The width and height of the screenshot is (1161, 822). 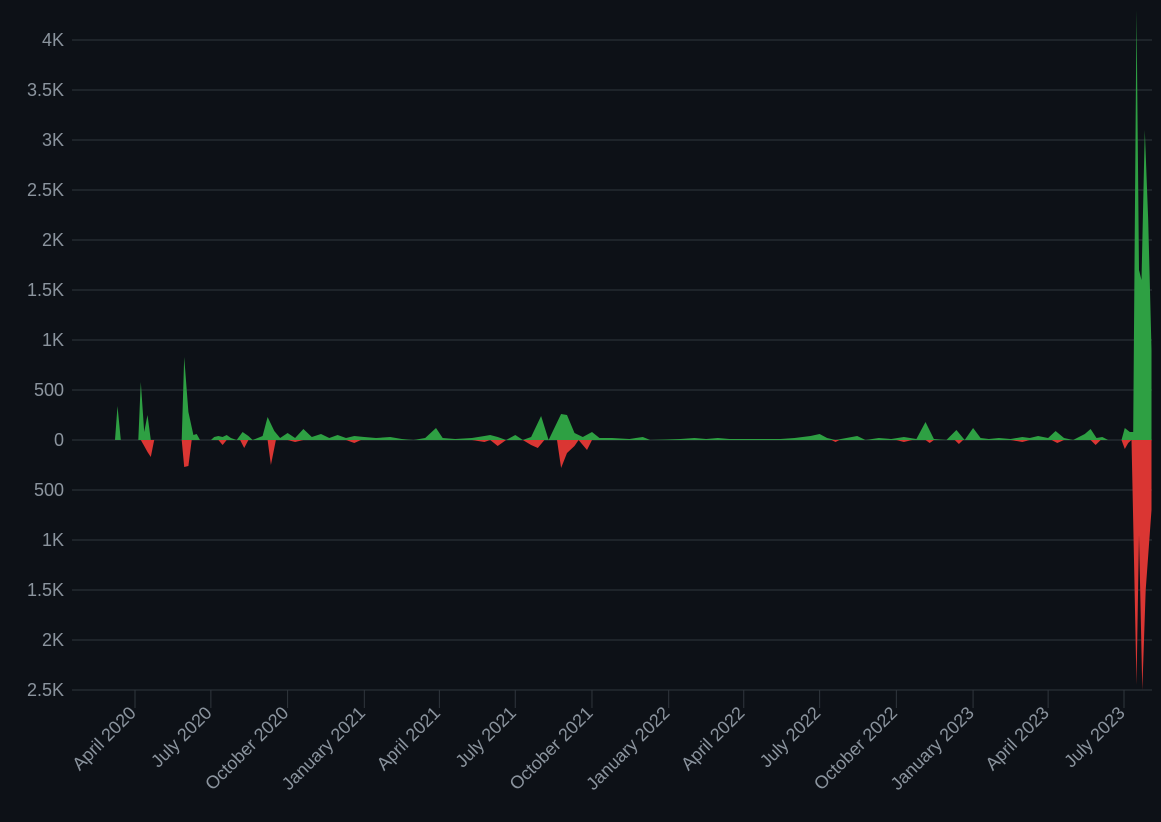 I want to click on y-tick-label: 3.5K, so click(x=45, y=90).